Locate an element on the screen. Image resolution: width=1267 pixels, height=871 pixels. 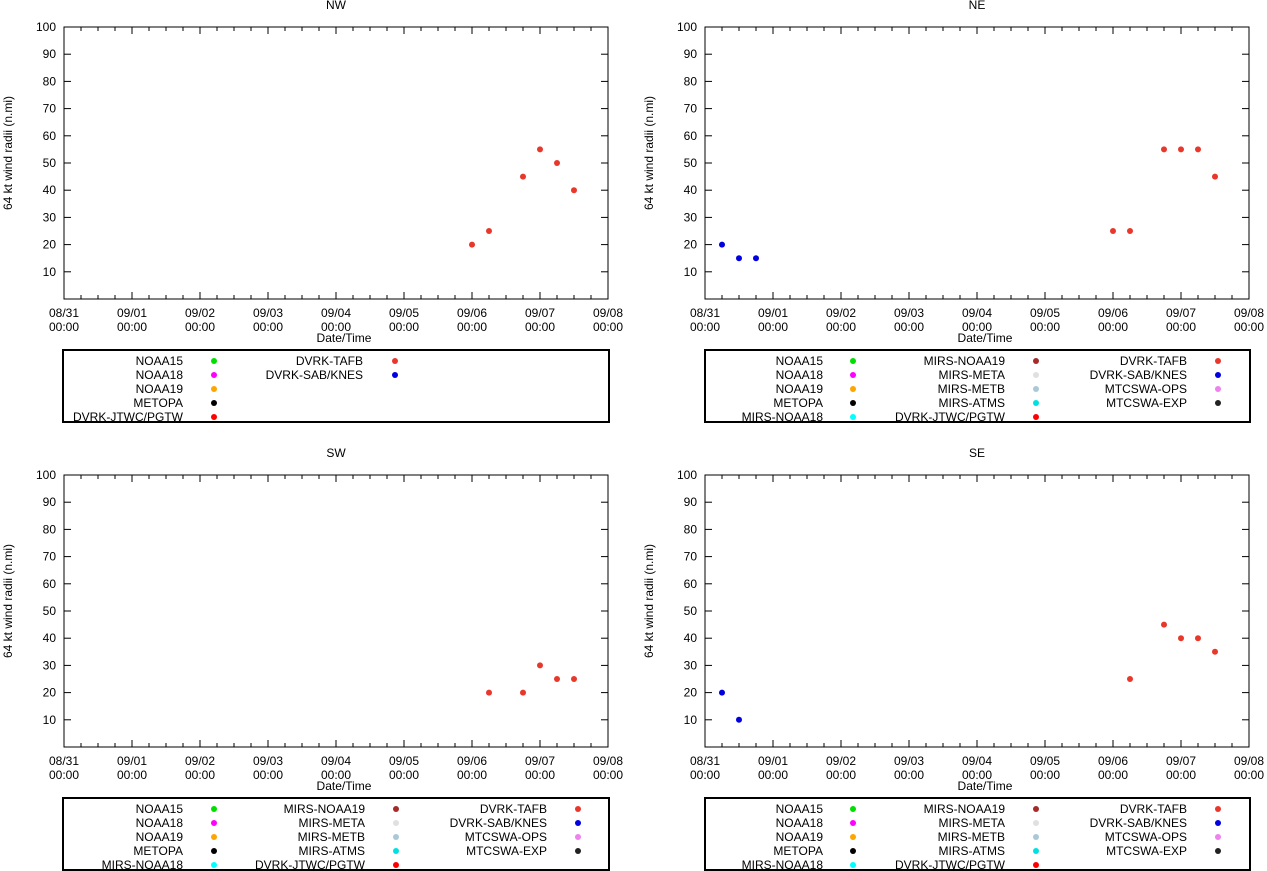
x-tick-date-label: 09/05 is located at coordinates (404, 313).